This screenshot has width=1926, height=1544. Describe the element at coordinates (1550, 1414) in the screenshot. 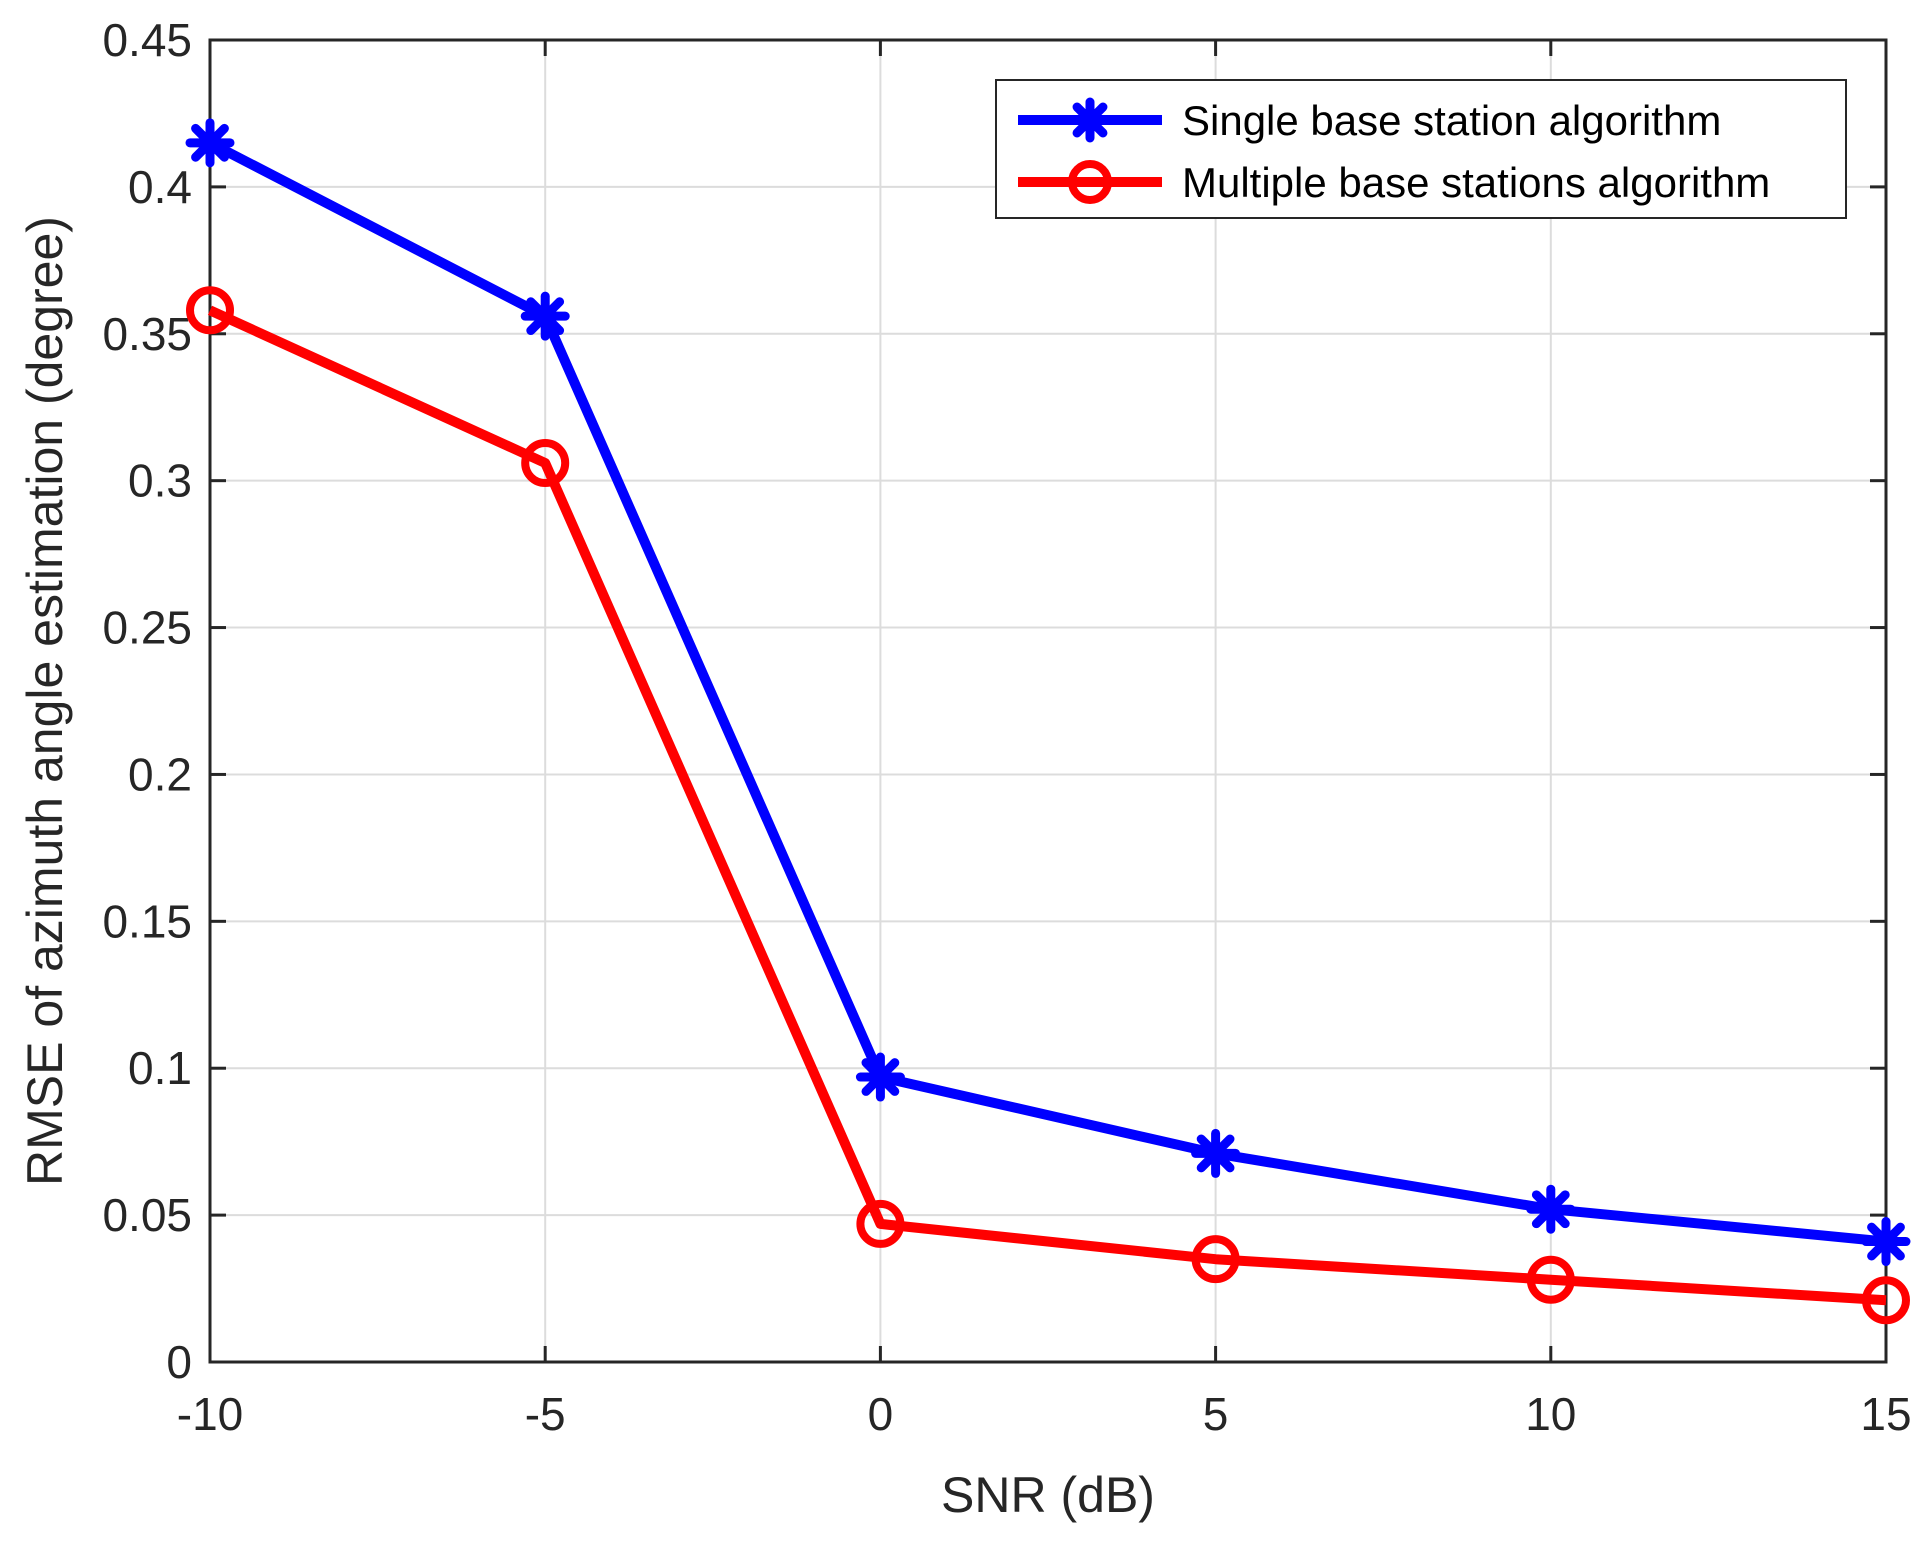

I see `x-tick-label: 10` at that location.